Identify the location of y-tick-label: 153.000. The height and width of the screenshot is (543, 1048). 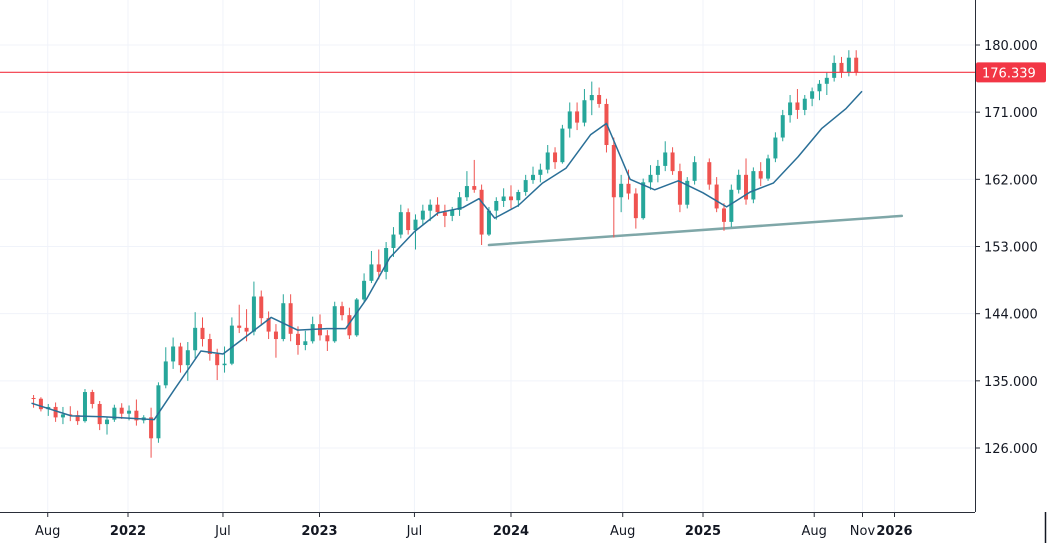
(1011, 248).